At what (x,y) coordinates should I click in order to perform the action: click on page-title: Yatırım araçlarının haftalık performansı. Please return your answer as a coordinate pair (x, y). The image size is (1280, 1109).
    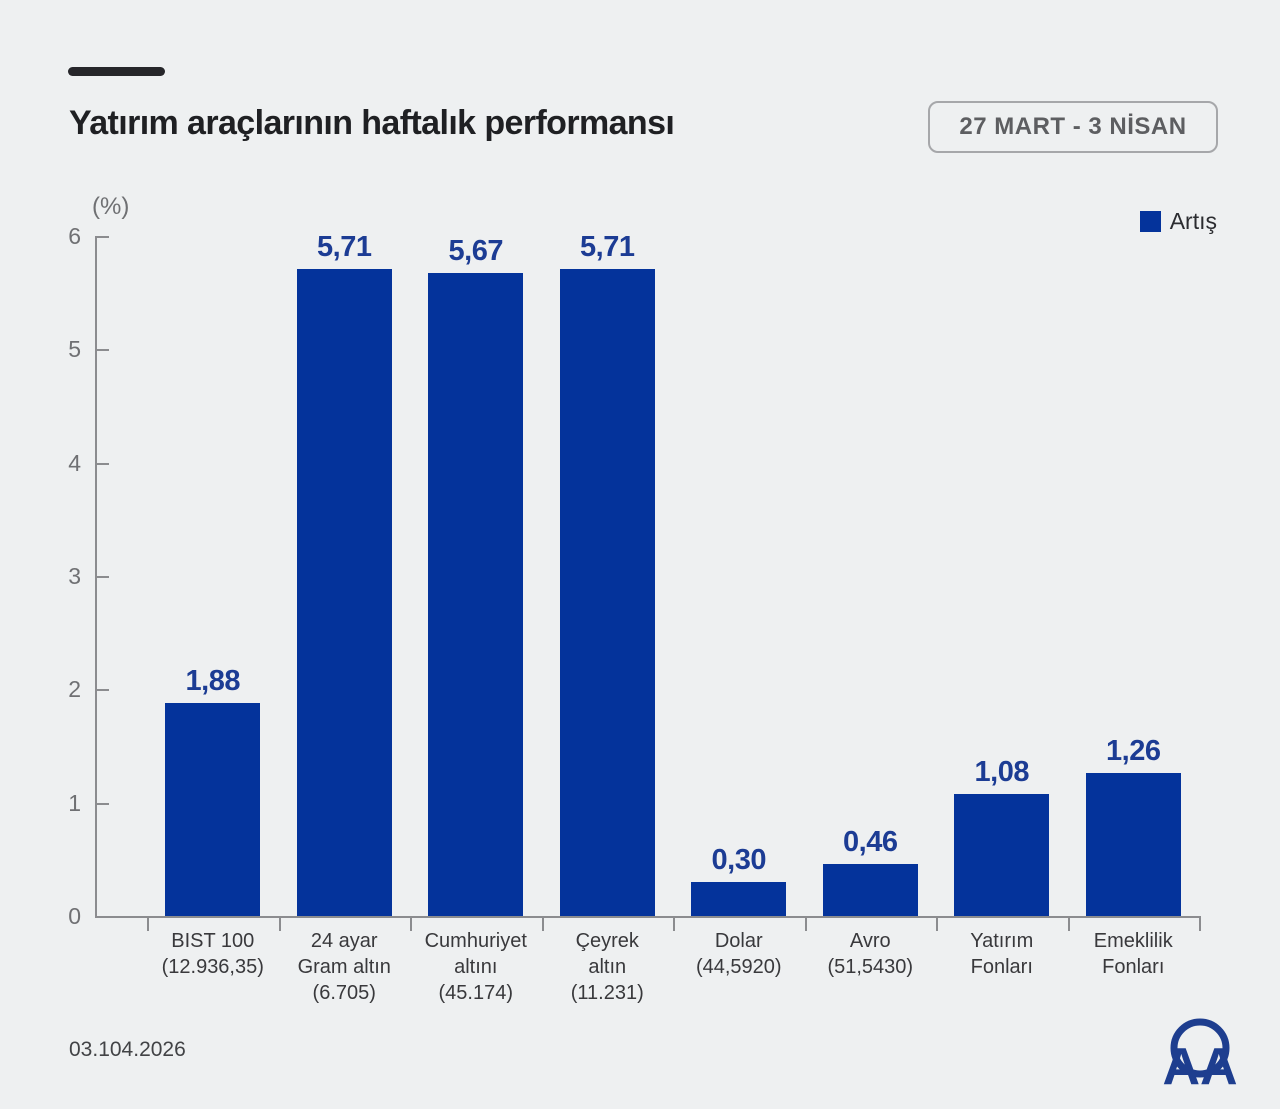
    Looking at the image, I should click on (372, 123).